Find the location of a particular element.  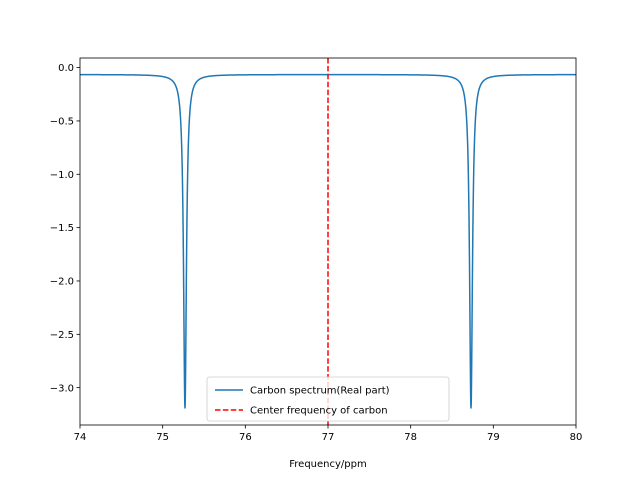

y-tick-label: −1.5 is located at coordinates (62, 228).